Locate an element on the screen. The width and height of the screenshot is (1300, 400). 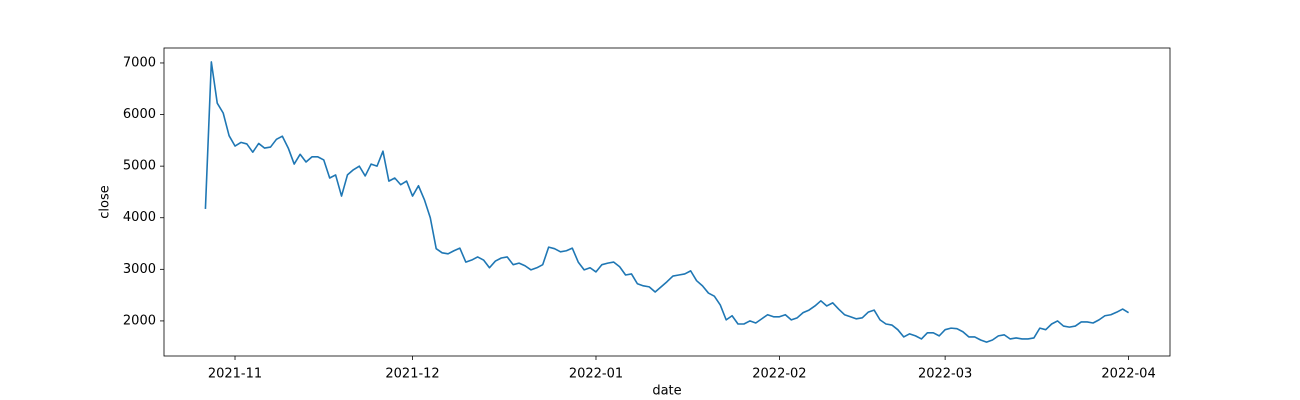
x-axis-label: date is located at coordinates (666, 391).